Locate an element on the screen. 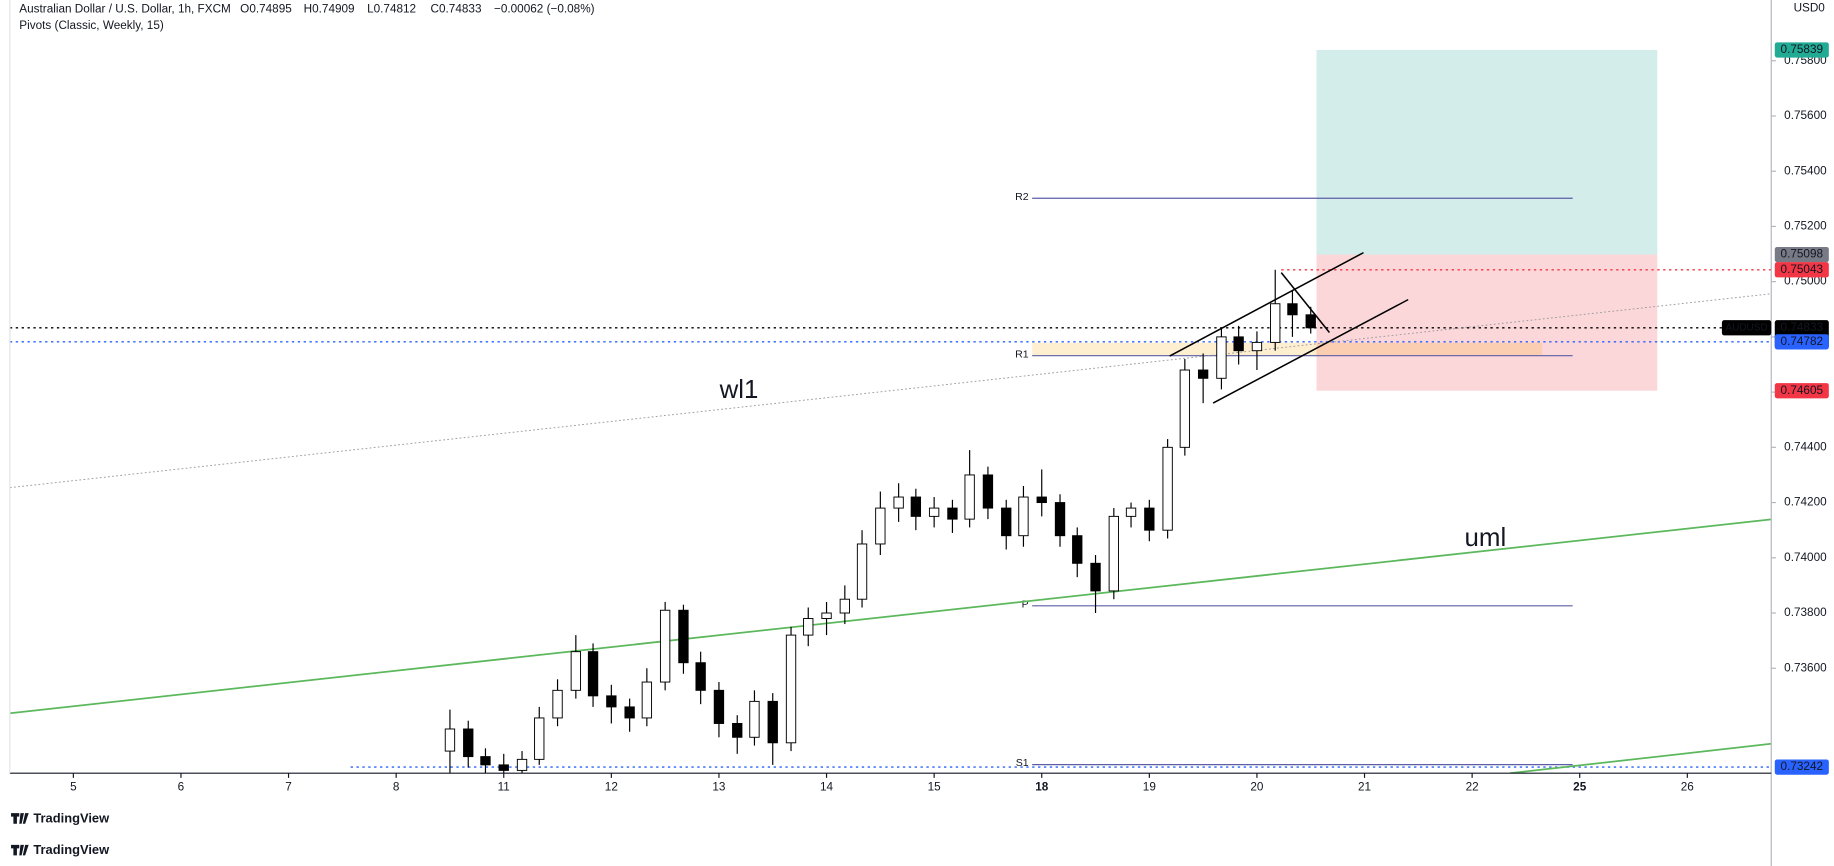 This screenshot has height=866, width=1834. x-tick-label: 15 is located at coordinates (935, 786).